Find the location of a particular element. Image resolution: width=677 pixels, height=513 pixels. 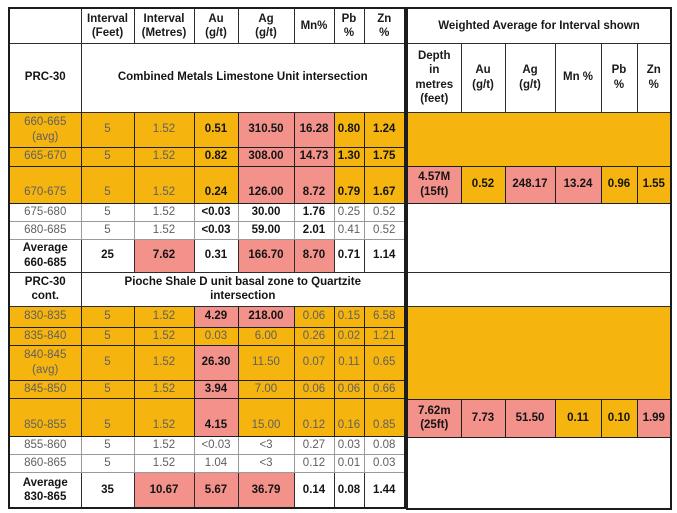

cell-au-gpt: 7.73 is located at coordinates (483, 418).